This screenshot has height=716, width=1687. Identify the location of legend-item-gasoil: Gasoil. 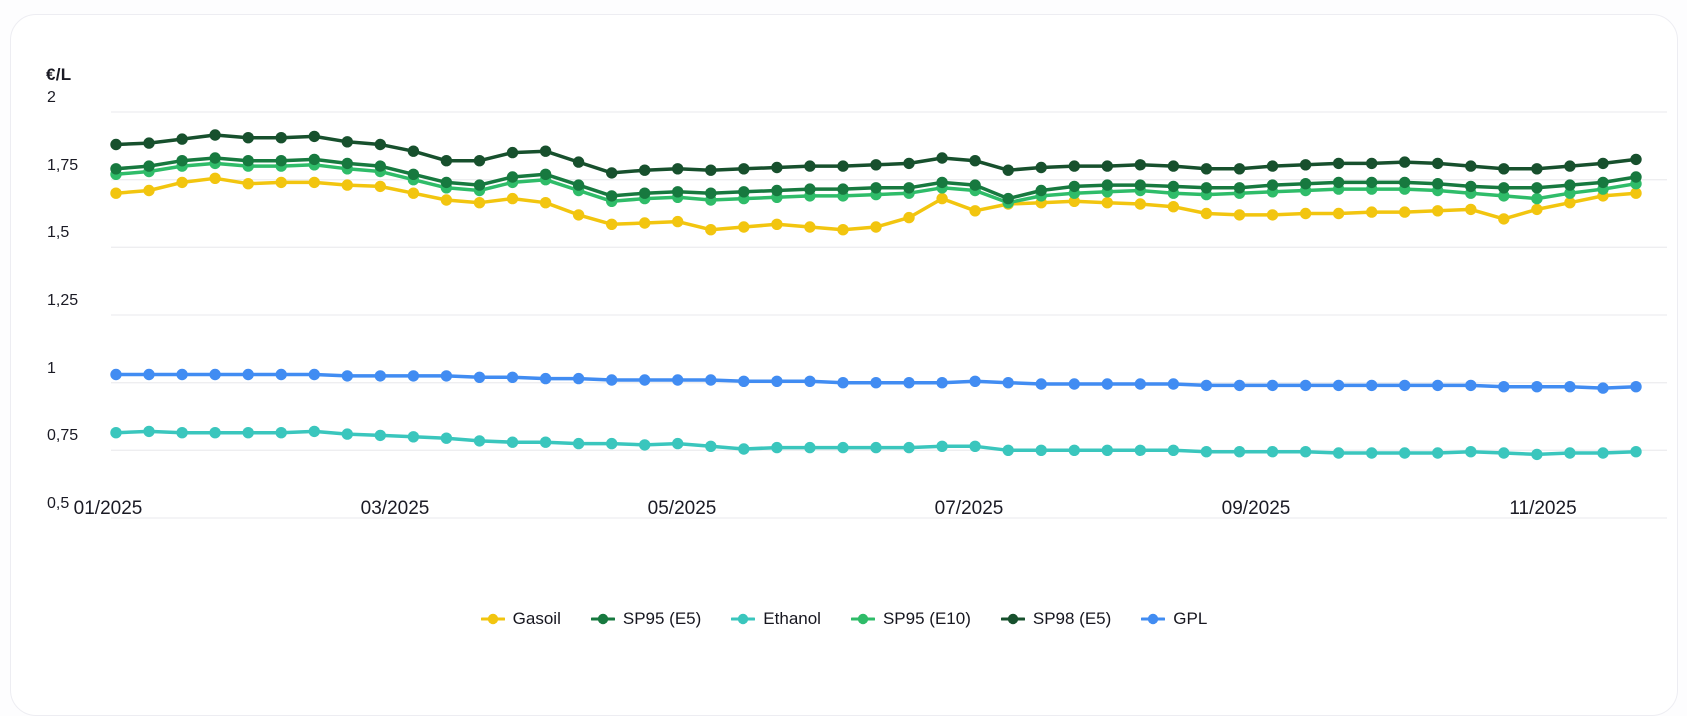
(520, 619).